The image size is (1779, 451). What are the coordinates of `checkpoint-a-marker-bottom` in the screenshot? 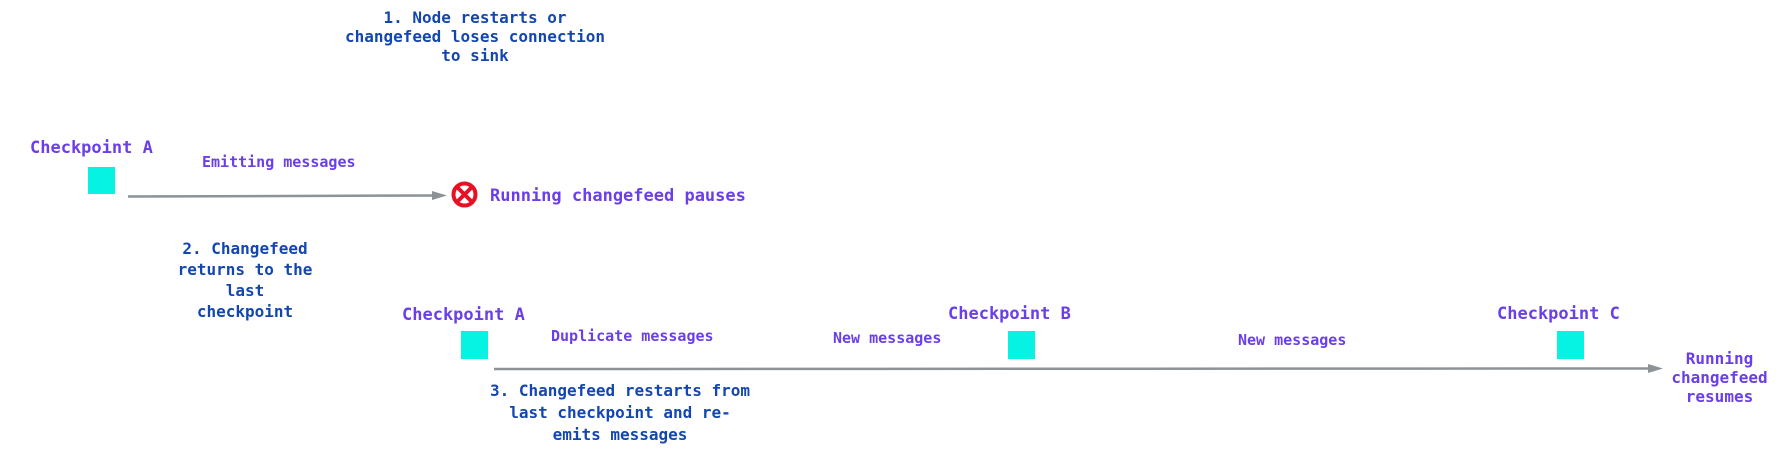 It's located at (474, 345).